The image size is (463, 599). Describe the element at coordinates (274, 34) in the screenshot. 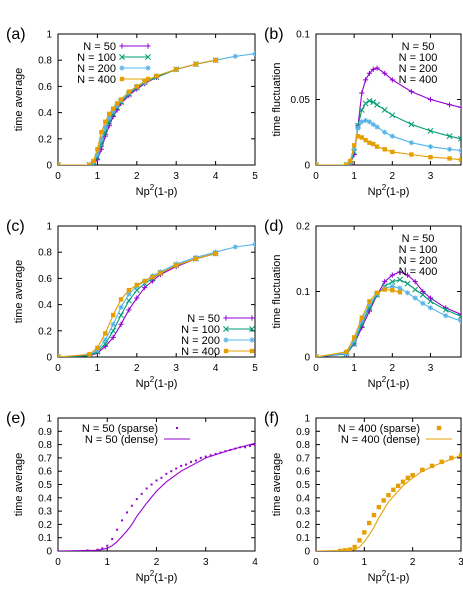

I see `panel-label: (b)` at that location.